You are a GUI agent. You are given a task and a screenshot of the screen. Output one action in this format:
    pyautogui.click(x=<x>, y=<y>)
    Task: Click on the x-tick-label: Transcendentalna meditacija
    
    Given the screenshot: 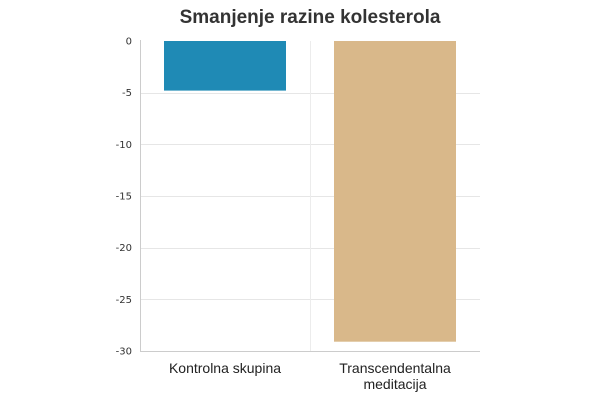 What is the action you would take?
    pyautogui.click(x=395, y=376)
    